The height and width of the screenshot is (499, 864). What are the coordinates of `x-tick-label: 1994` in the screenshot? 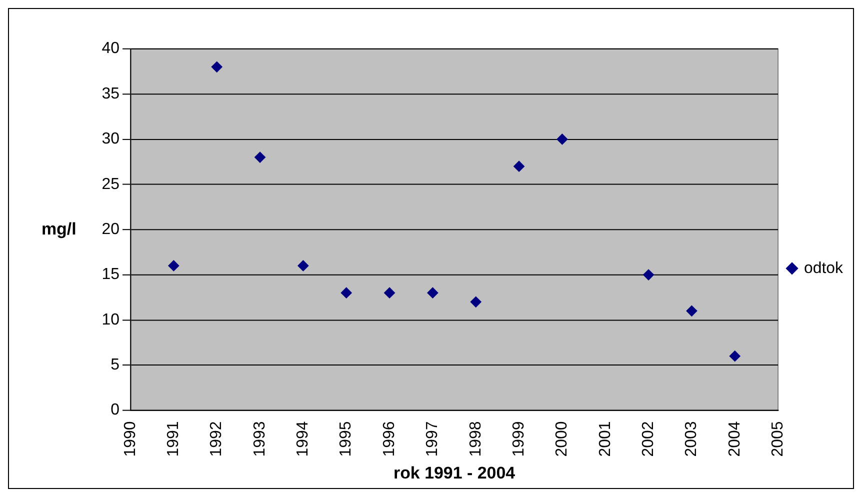 It's located at (303, 439).